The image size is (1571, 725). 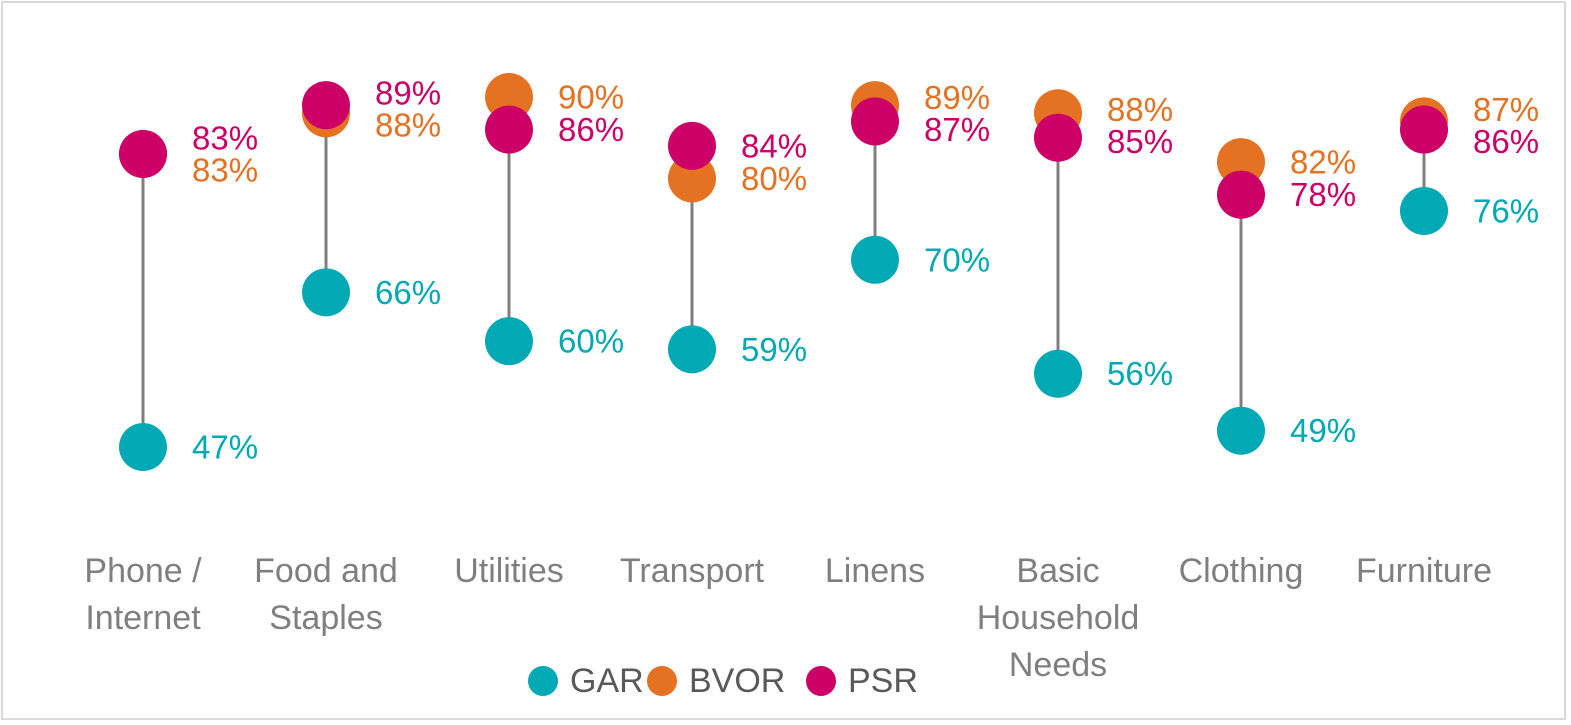 What do you see at coordinates (692, 571) in the screenshot?
I see `category-label-3-0: Transport` at bounding box center [692, 571].